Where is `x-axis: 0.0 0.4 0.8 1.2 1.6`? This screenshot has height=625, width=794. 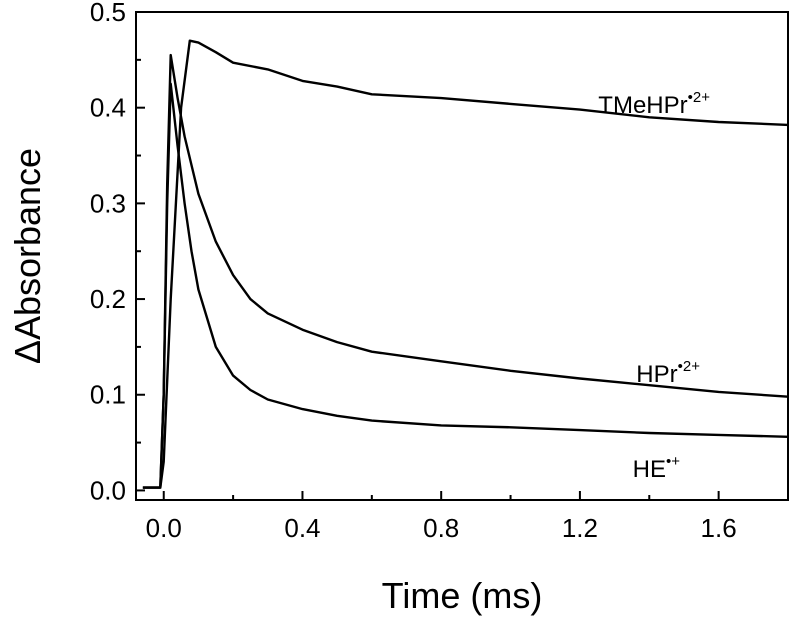 x-axis: 0.0 0.4 0.8 1.2 1.6 is located at coordinates (467, 517).